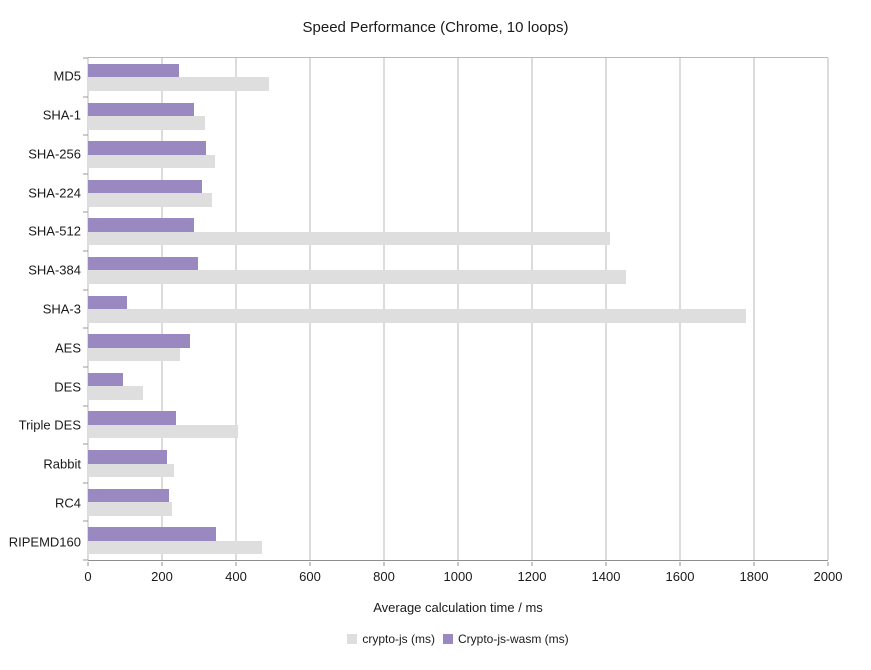 The width and height of the screenshot is (871, 670). I want to click on legend-item-crypto-js: crypto-js (ms), so click(391, 639).